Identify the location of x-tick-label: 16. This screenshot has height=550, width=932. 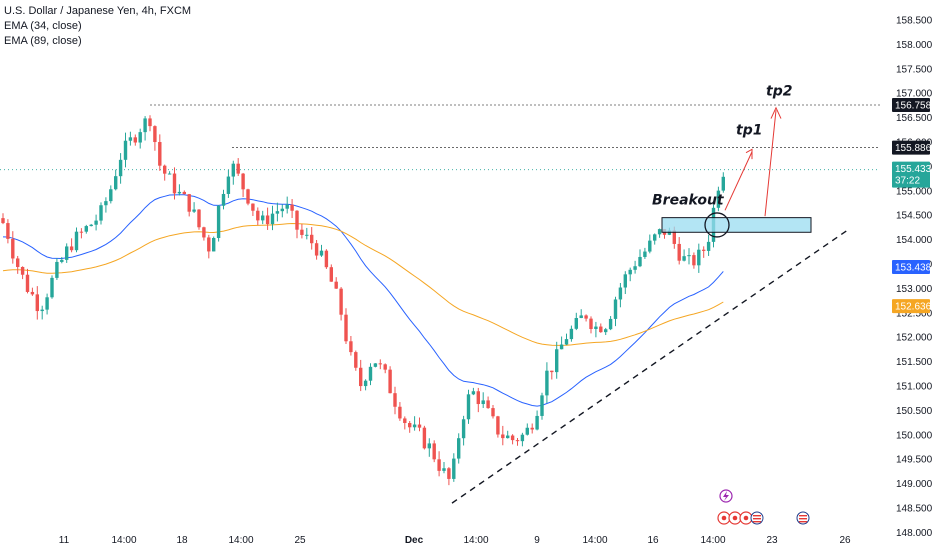
(653, 540).